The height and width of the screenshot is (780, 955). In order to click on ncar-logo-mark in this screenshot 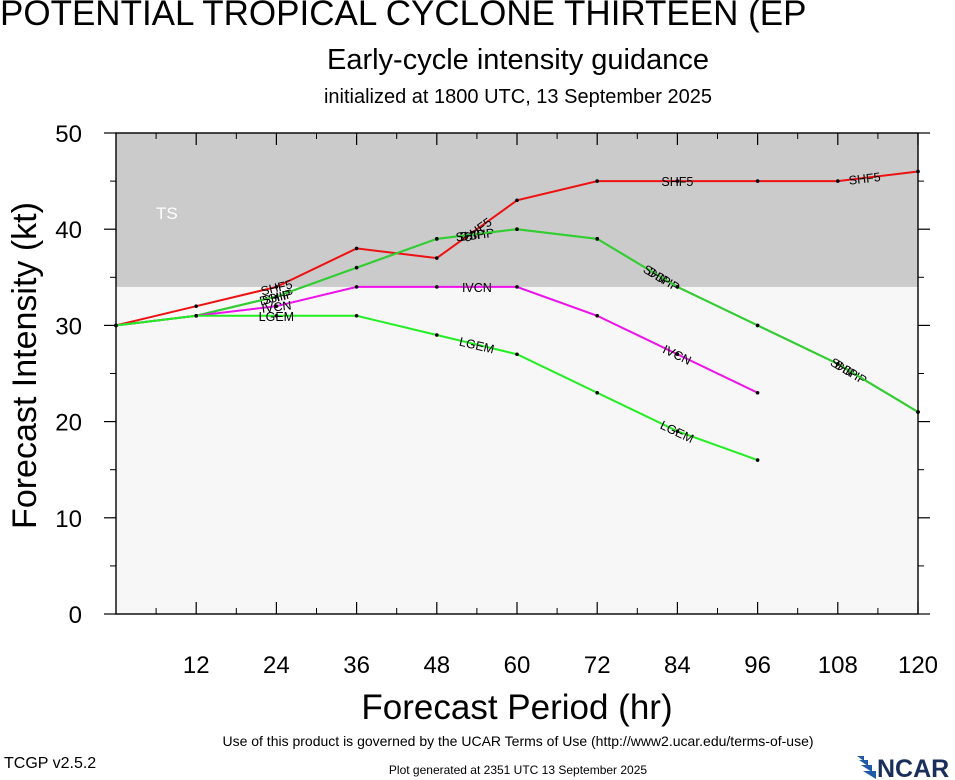, I will do `click(866, 767)`.